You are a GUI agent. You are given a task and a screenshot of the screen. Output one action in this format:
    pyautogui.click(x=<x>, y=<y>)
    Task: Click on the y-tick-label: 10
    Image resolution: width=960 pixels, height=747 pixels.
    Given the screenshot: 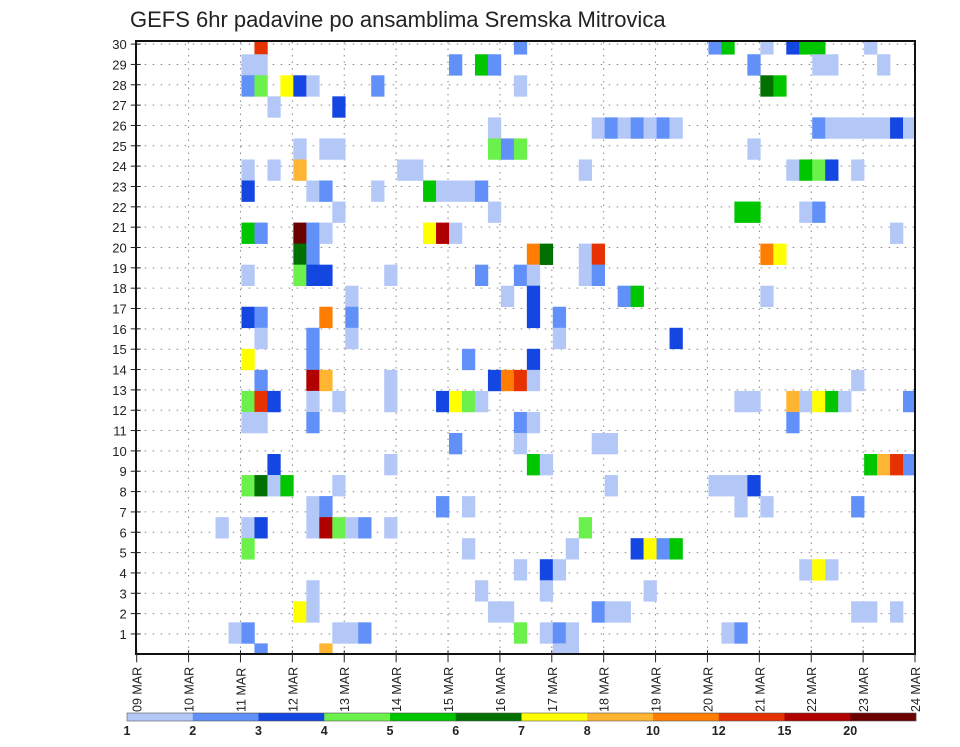 What is the action you would take?
    pyautogui.click(x=119, y=451)
    